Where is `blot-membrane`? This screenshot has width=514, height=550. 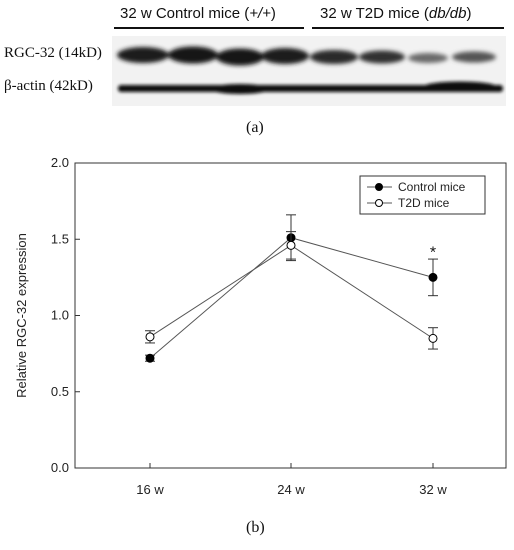
blot-membrane is located at coordinates (309, 71).